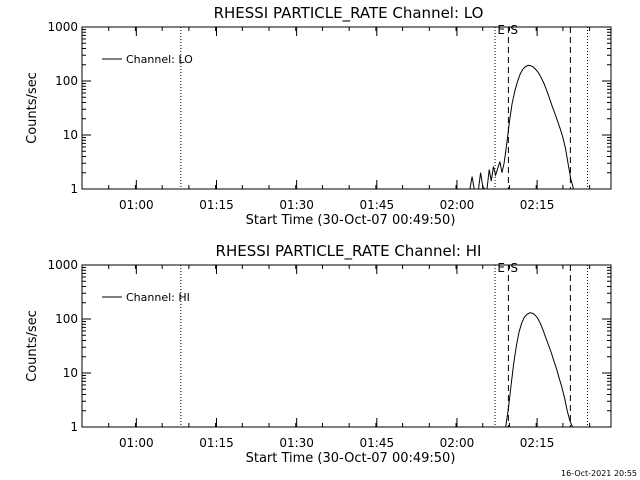 The image size is (640, 480). Describe the element at coordinates (158, 297) in the screenshot. I see `legend-label: Channel: HI` at that location.